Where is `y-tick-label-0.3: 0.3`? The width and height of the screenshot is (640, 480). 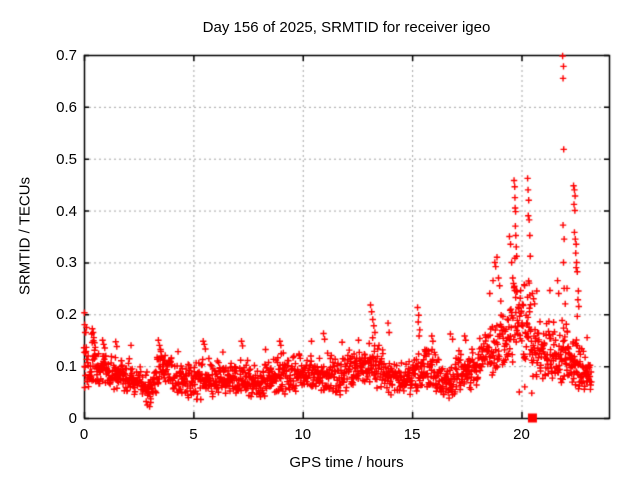 y-tick-label-0.3: 0.3 is located at coordinates (66, 263).